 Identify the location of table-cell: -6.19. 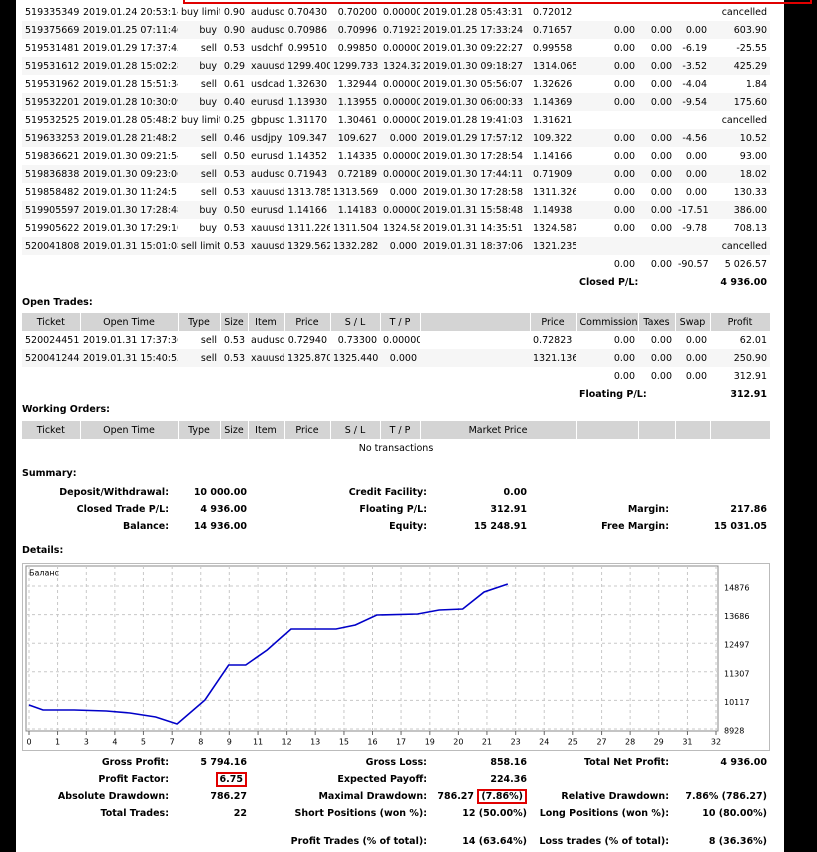
(694, 48).